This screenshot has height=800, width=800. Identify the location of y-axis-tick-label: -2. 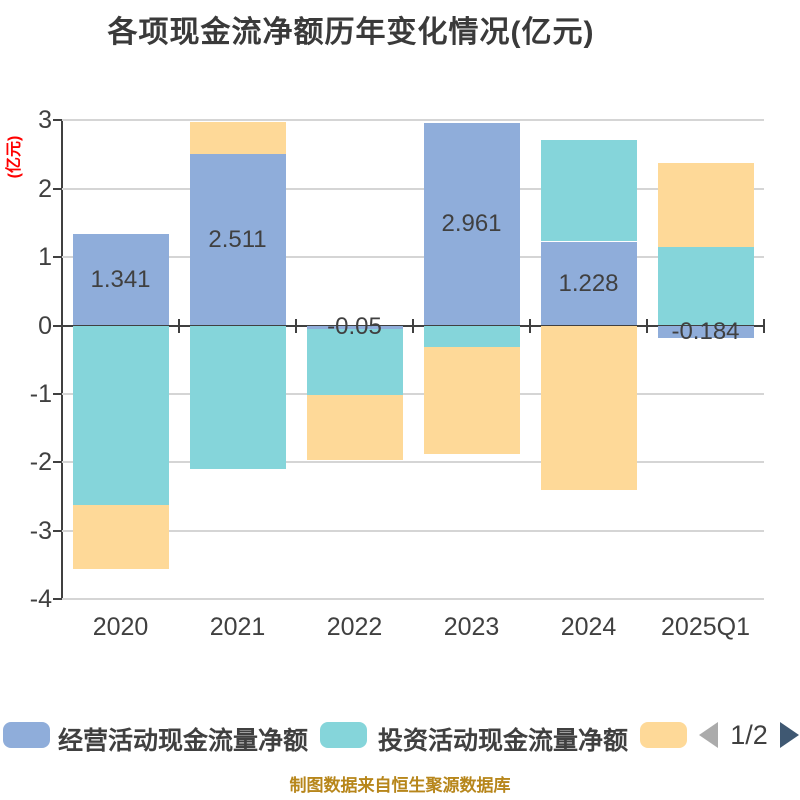
(40, 462).